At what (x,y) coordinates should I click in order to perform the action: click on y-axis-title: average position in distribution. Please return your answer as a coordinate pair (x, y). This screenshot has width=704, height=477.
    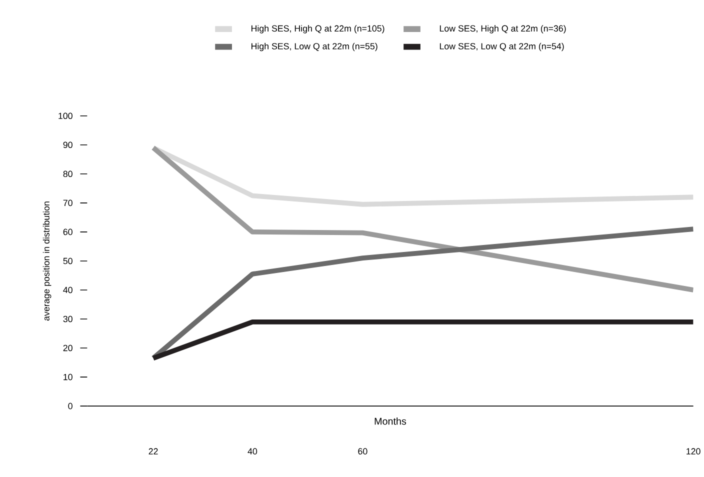
    Looking at the image, I should click on (47, 260).